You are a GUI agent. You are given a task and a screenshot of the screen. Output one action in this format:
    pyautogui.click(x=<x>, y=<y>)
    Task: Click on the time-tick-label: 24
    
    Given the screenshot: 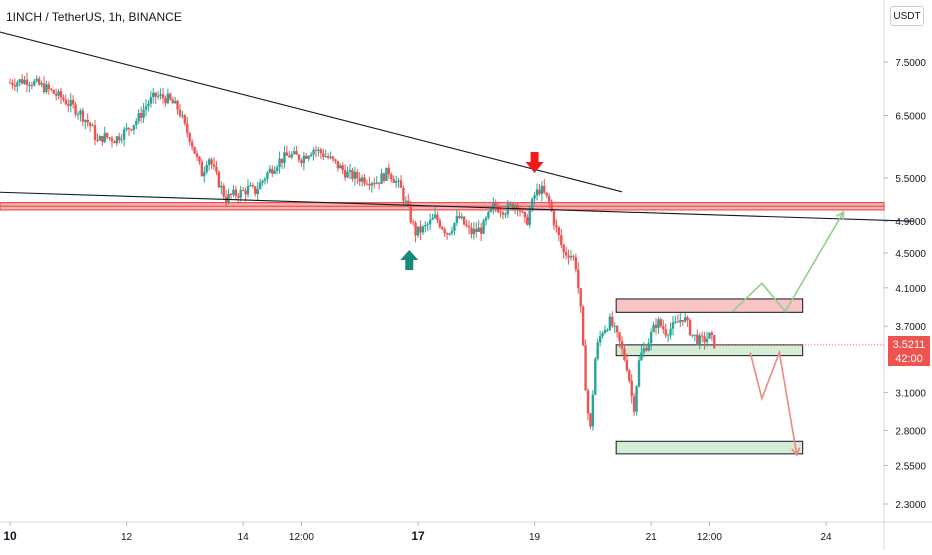 What is the action you would take?
    pyautogui.click(x=826, y=537)
    